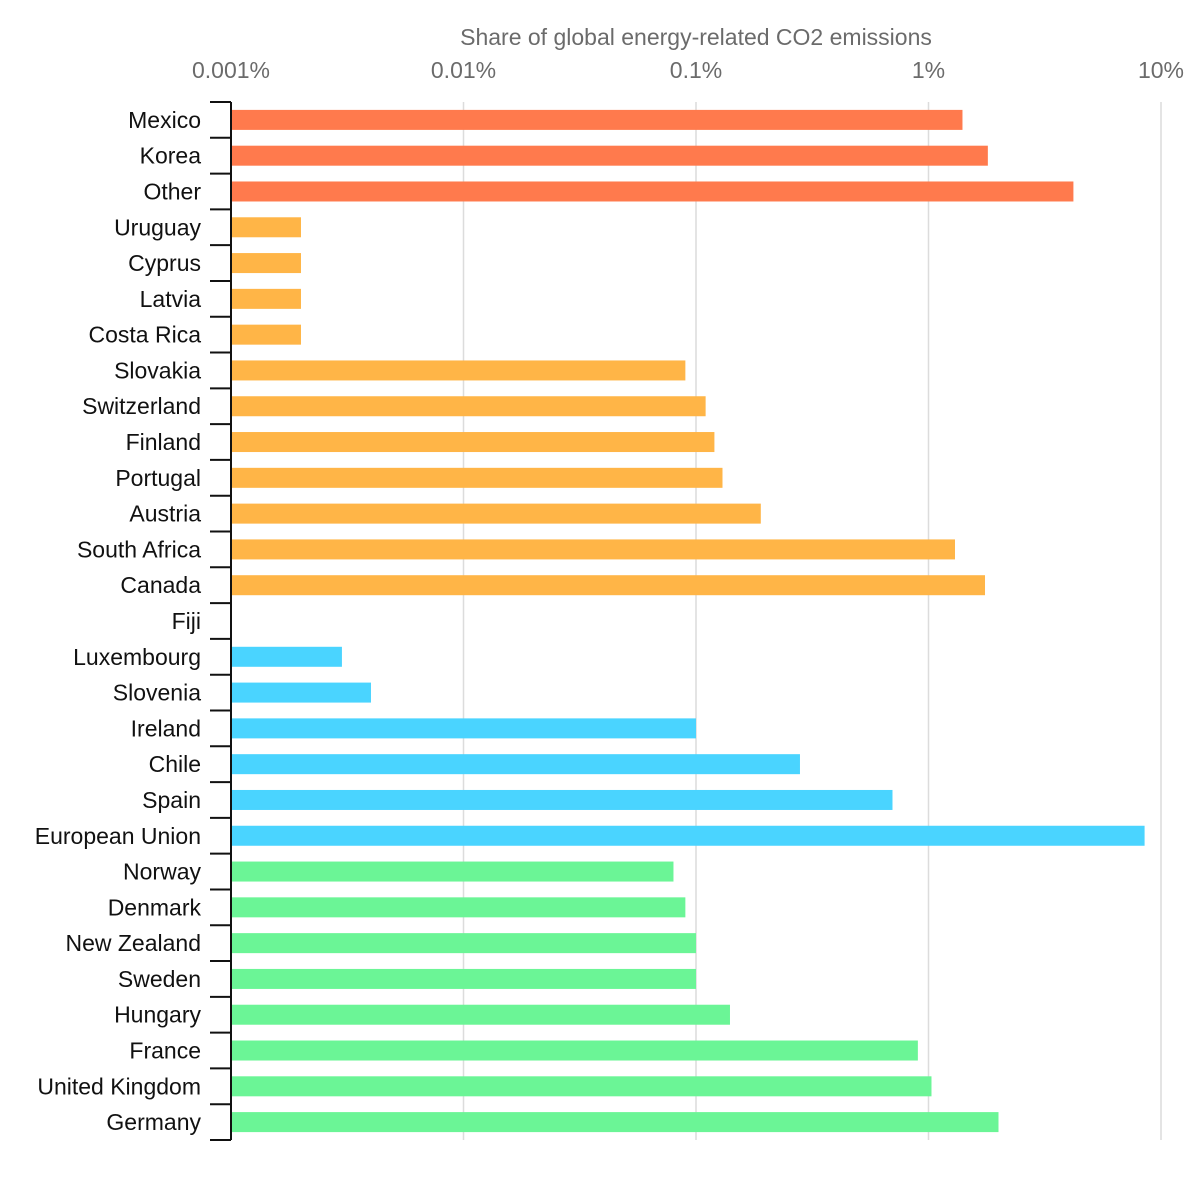 This screenshot has width=1200, height=1200. What do you see at coordinates (231, 70) in the screenshot?
I see `x-tick-label: 0.001%` at bounding box center [231, 70].